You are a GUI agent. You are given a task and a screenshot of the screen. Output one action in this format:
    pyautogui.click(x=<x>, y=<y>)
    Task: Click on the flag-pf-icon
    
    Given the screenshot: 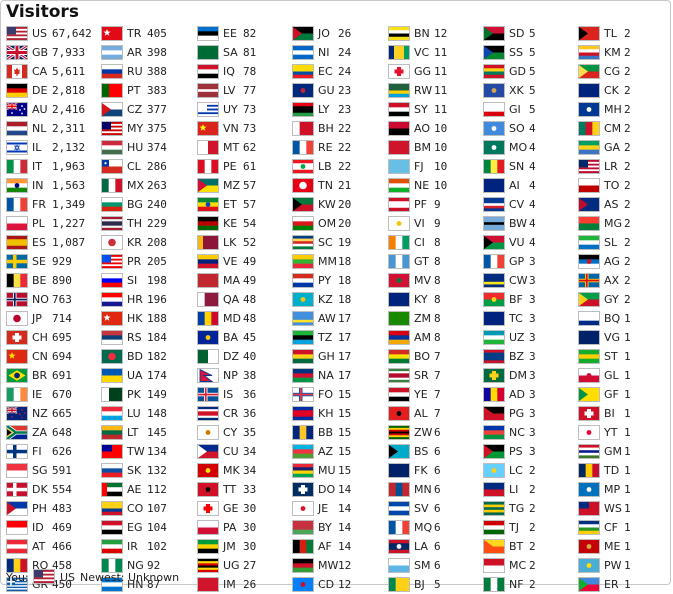 What is the action you would take?
    pyautogui.click(x=399, y=204)
    